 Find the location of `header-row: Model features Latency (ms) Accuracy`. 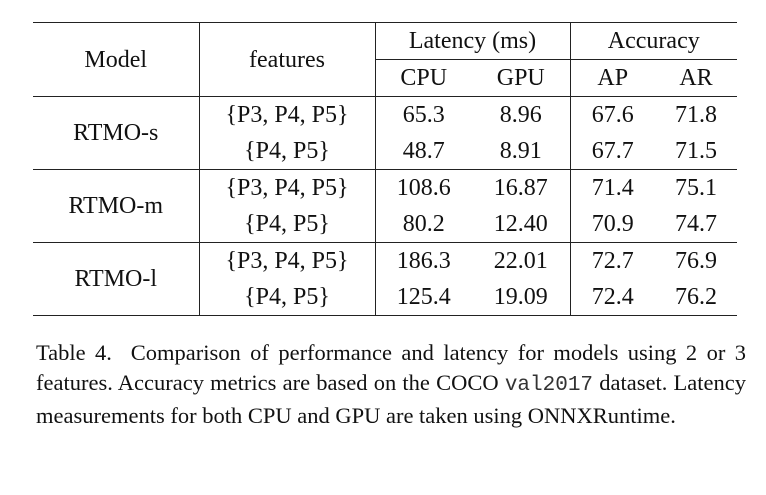

header-row: Model features Latency (ms) Accuracy is located at coordinates (385, 59).